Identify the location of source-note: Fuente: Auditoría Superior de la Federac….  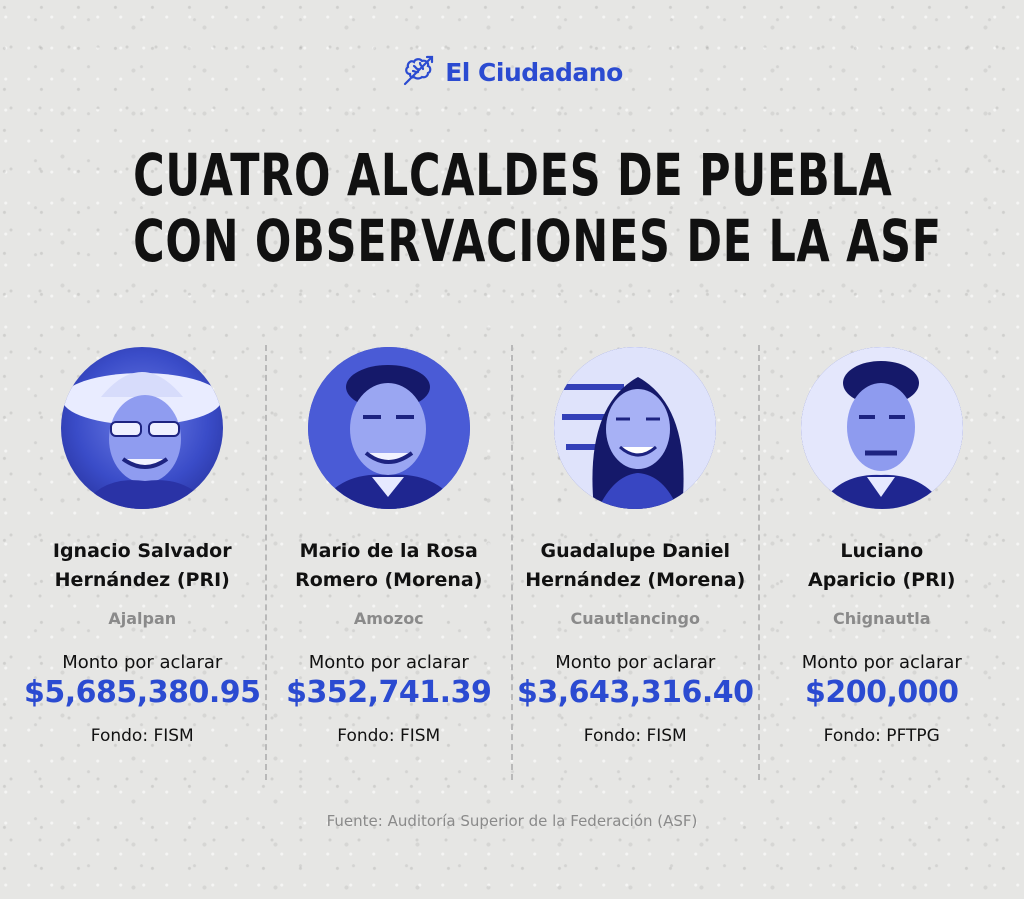
(512, 821).